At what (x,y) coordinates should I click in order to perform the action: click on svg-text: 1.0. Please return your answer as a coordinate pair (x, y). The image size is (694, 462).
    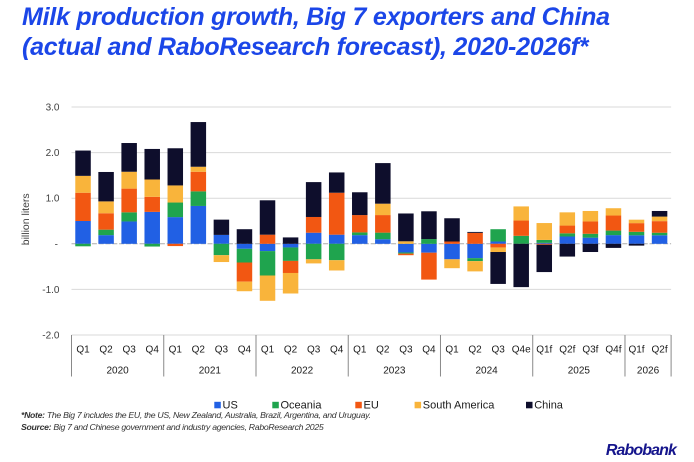
    Looking at the image, I should click on (53, 199).